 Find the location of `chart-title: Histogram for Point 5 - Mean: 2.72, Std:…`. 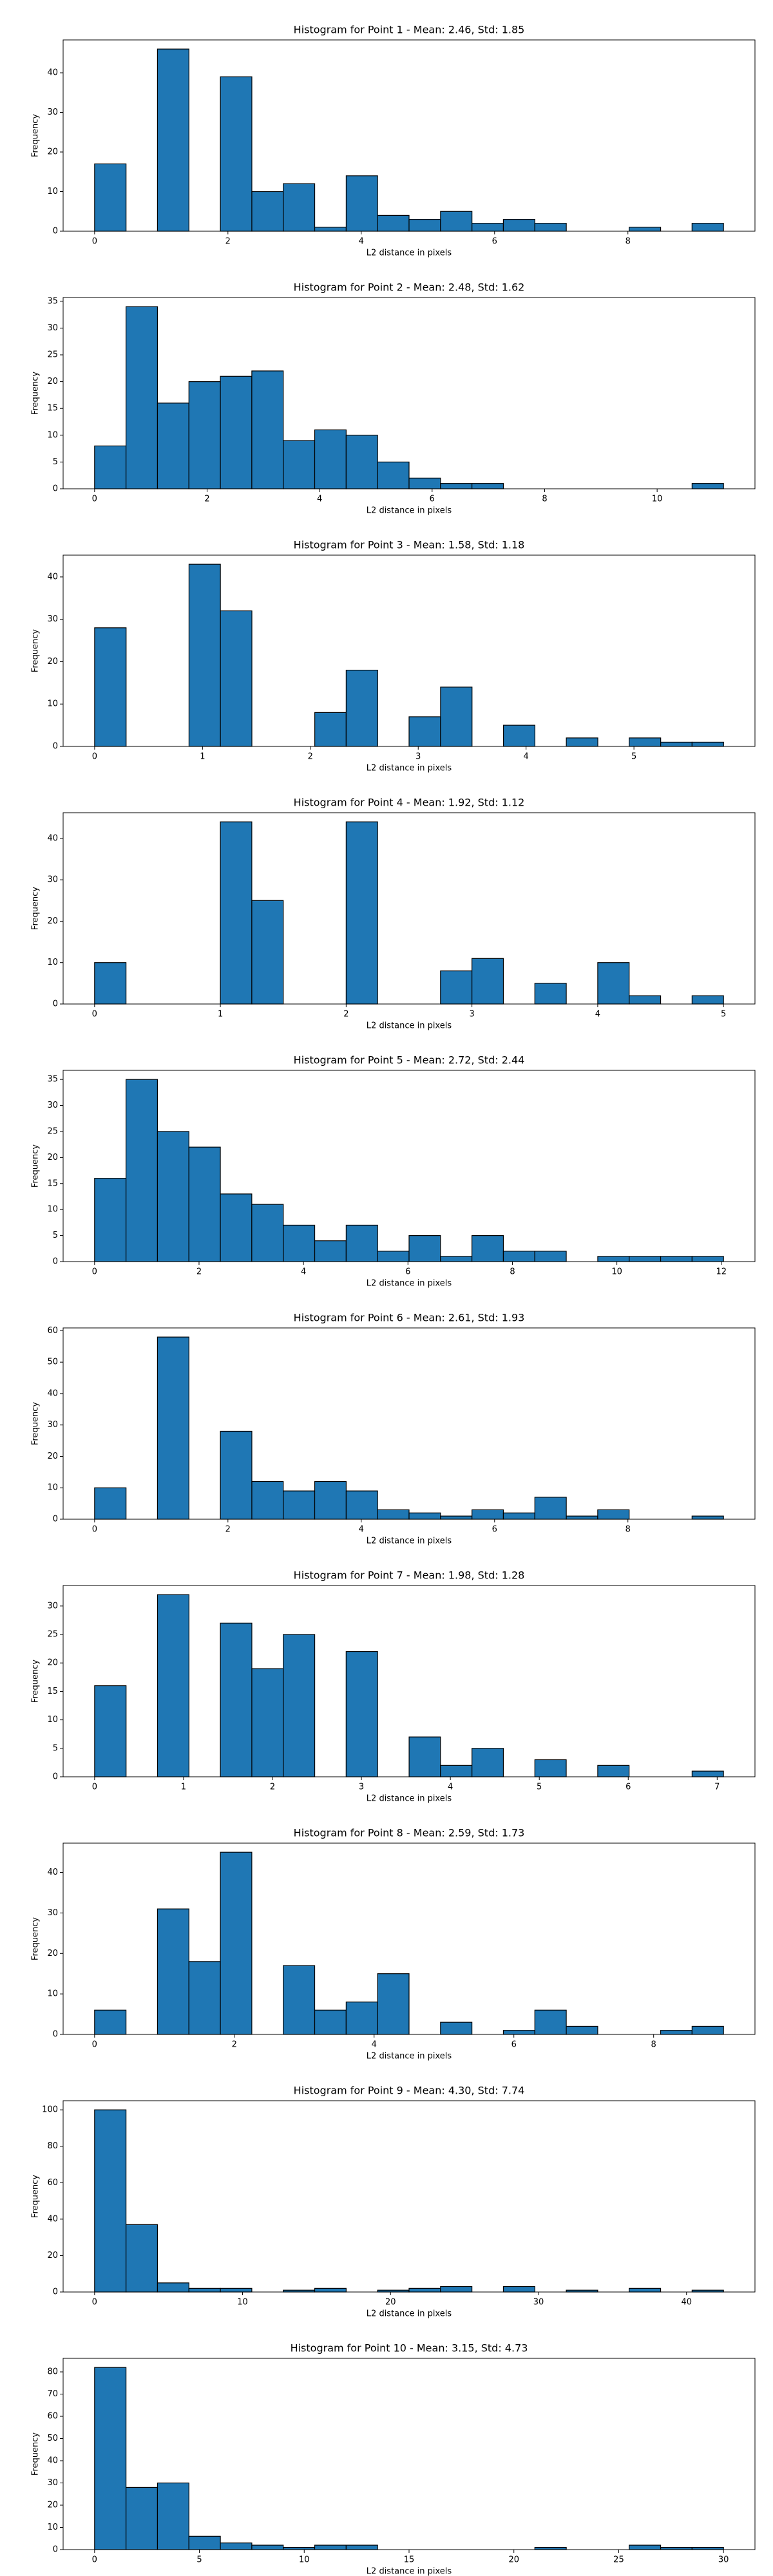

chart-title: Histogram for Point 5 - Mean: 2.72, Std:… is located at coordinates (409, 1060).